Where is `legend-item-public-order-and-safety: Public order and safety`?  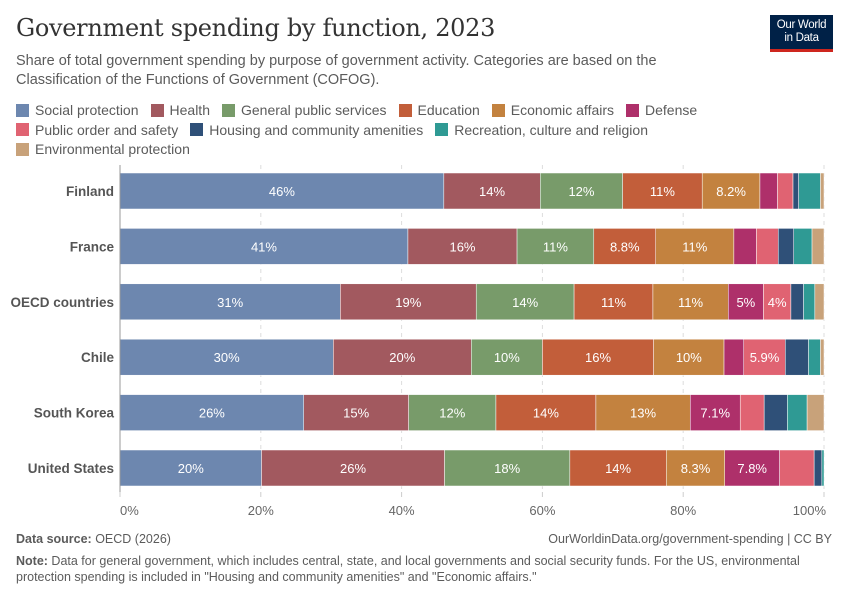
legend-item-public-order-and-safety: Public order and safety is located at coordinates (97, 130).